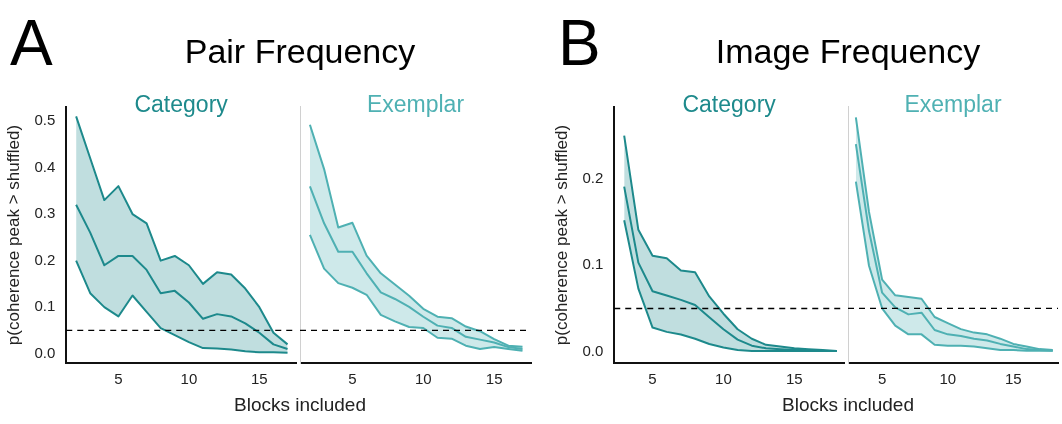  Describe the element at coordinates (300, 51) in the screenshot. I see `chart-title: Pair Frequency` at that location.